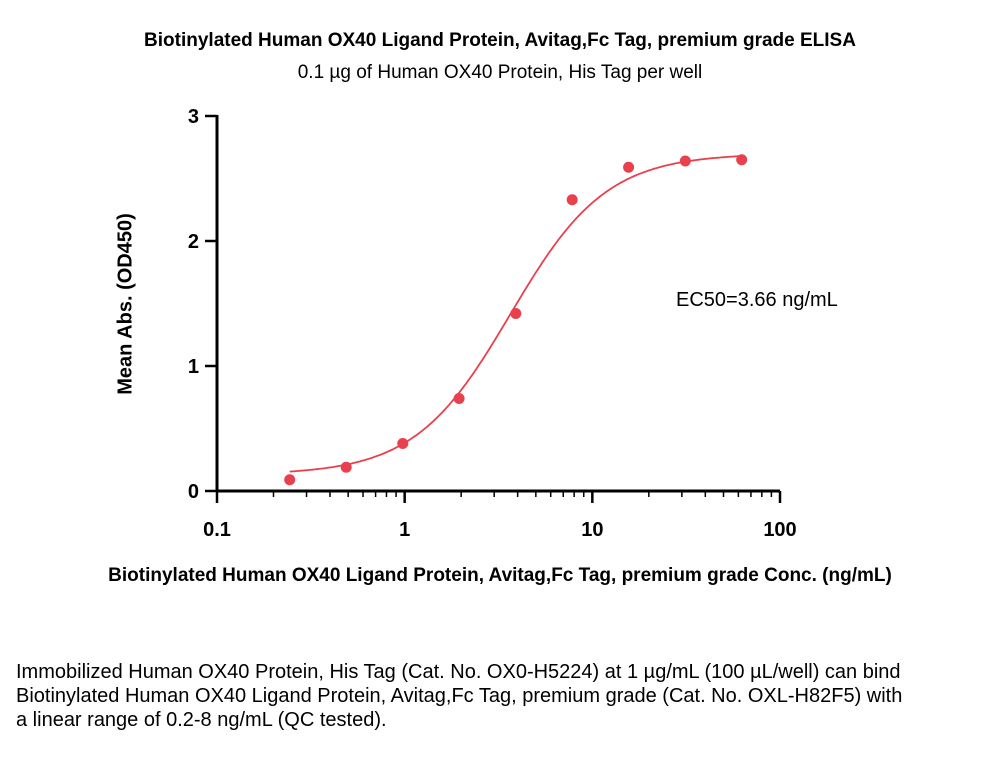 The image size is (1000, 779). What do you see at coordinates (193, 492) in the screenshot?
I see `y-tick-label: 0` at bounding box center [193, 492].